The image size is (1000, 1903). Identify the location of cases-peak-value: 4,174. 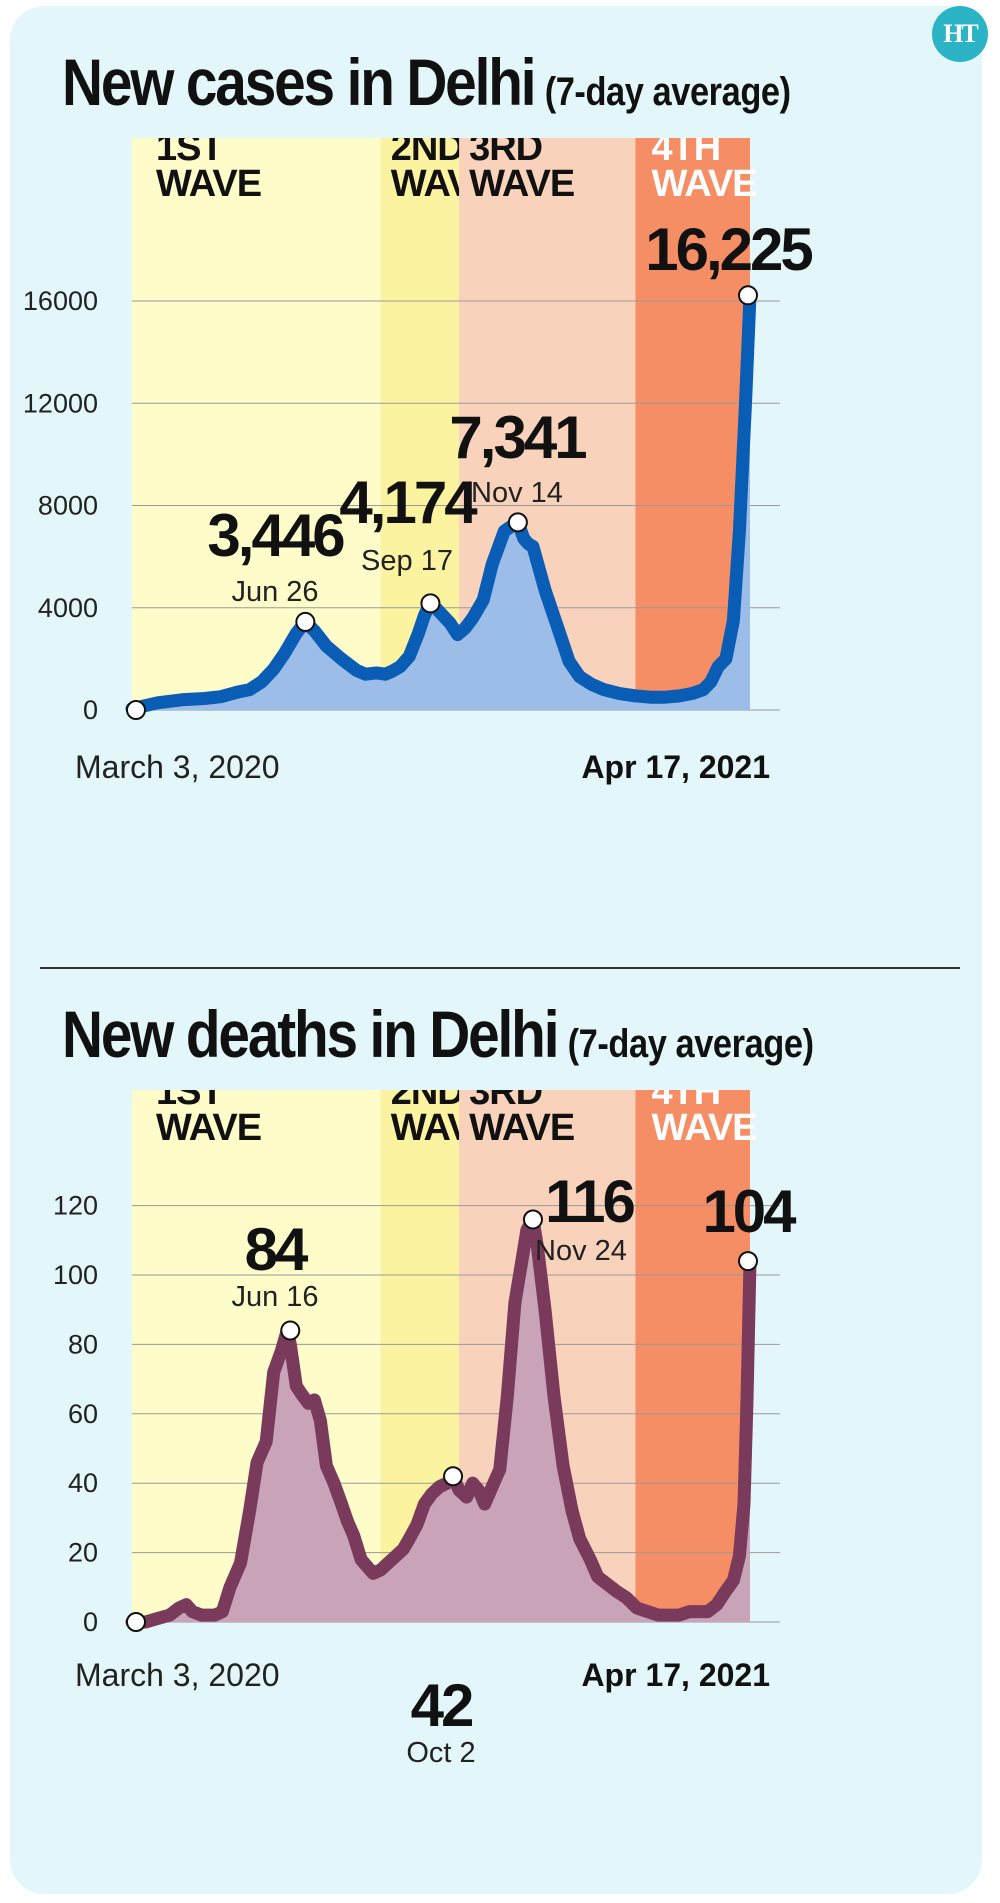
(408, 502).